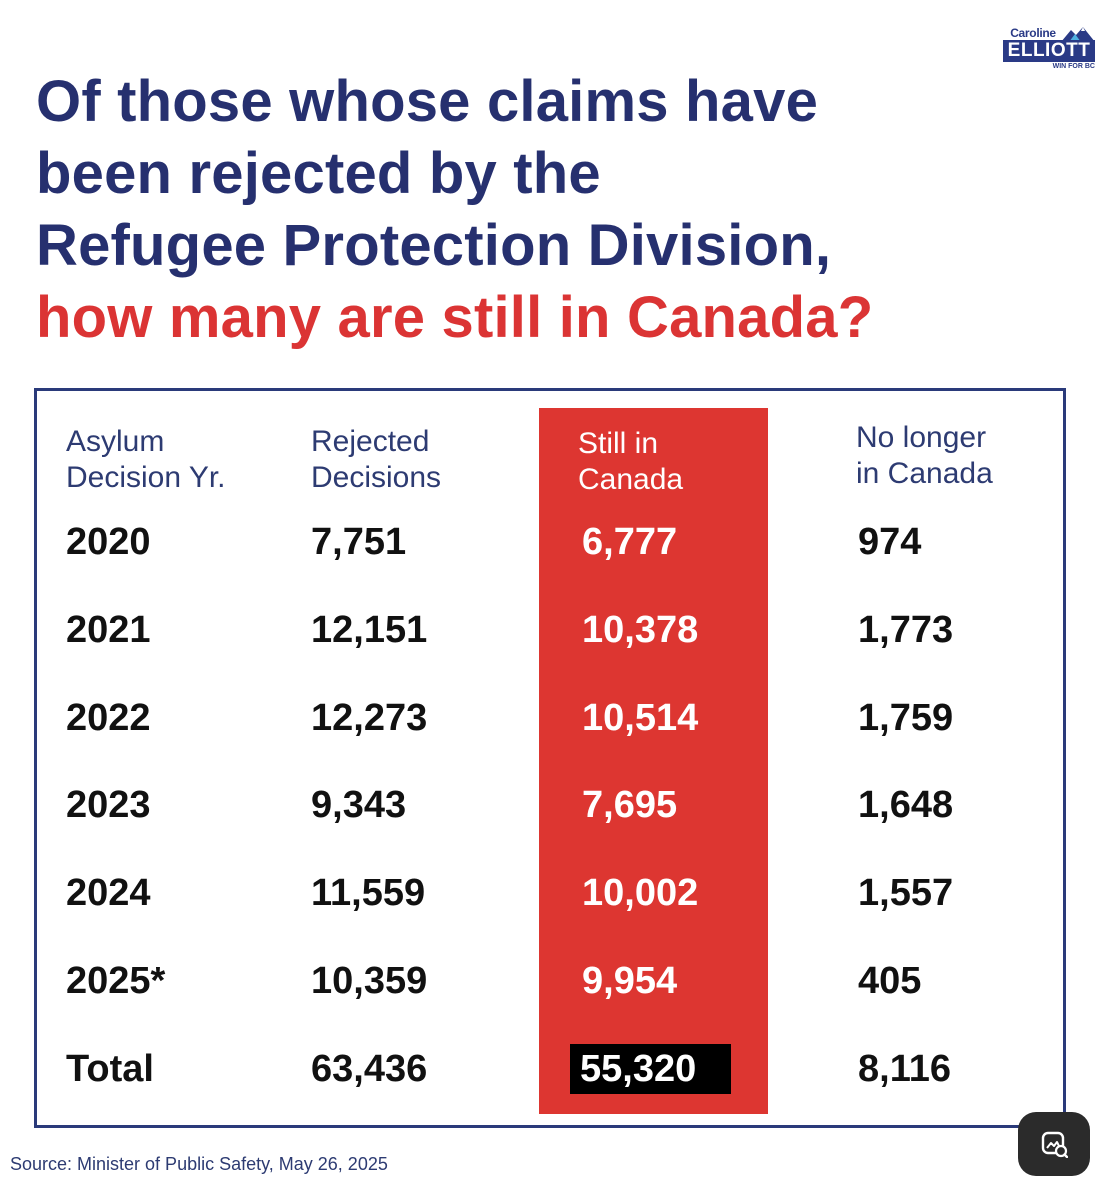  What do you see at coordinates (1073, 66) in the screenshot?
I see `logo-tagline: WIN FOR BC` at bounding box center [1073, 66].